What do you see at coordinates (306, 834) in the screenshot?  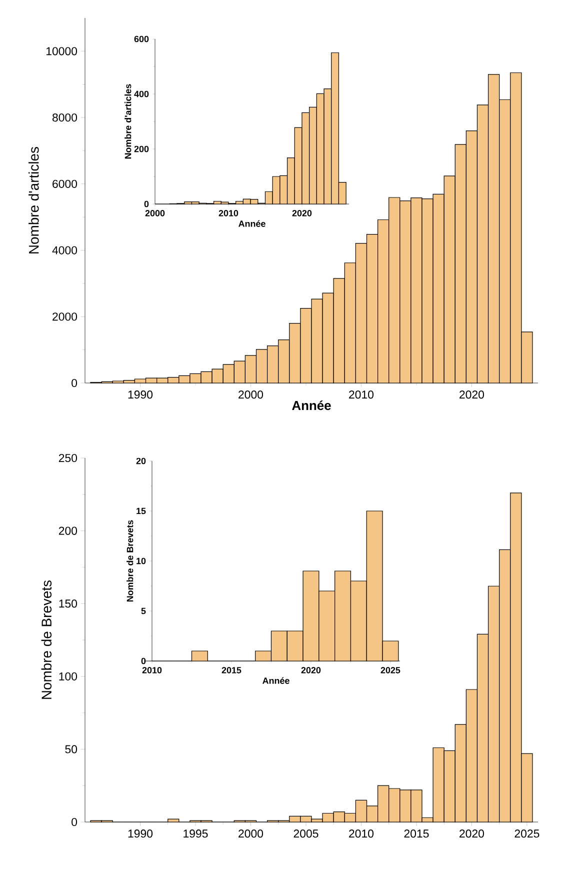 I see `x-tick-label: 2005` at bounding box center [306, 834].